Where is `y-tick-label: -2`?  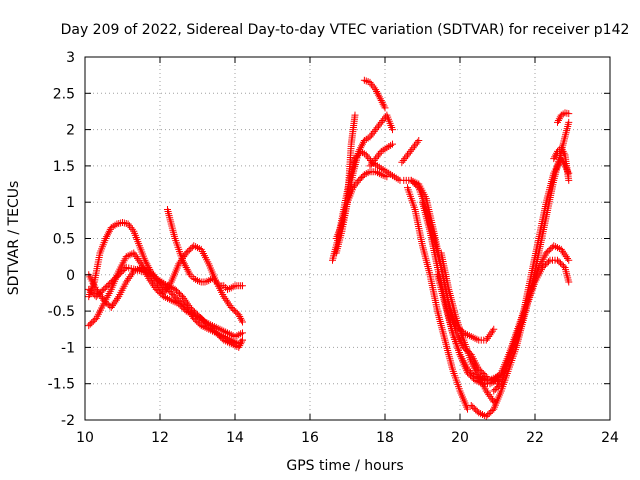
y-tick-label: -2 is located at coordinates (68, 421).